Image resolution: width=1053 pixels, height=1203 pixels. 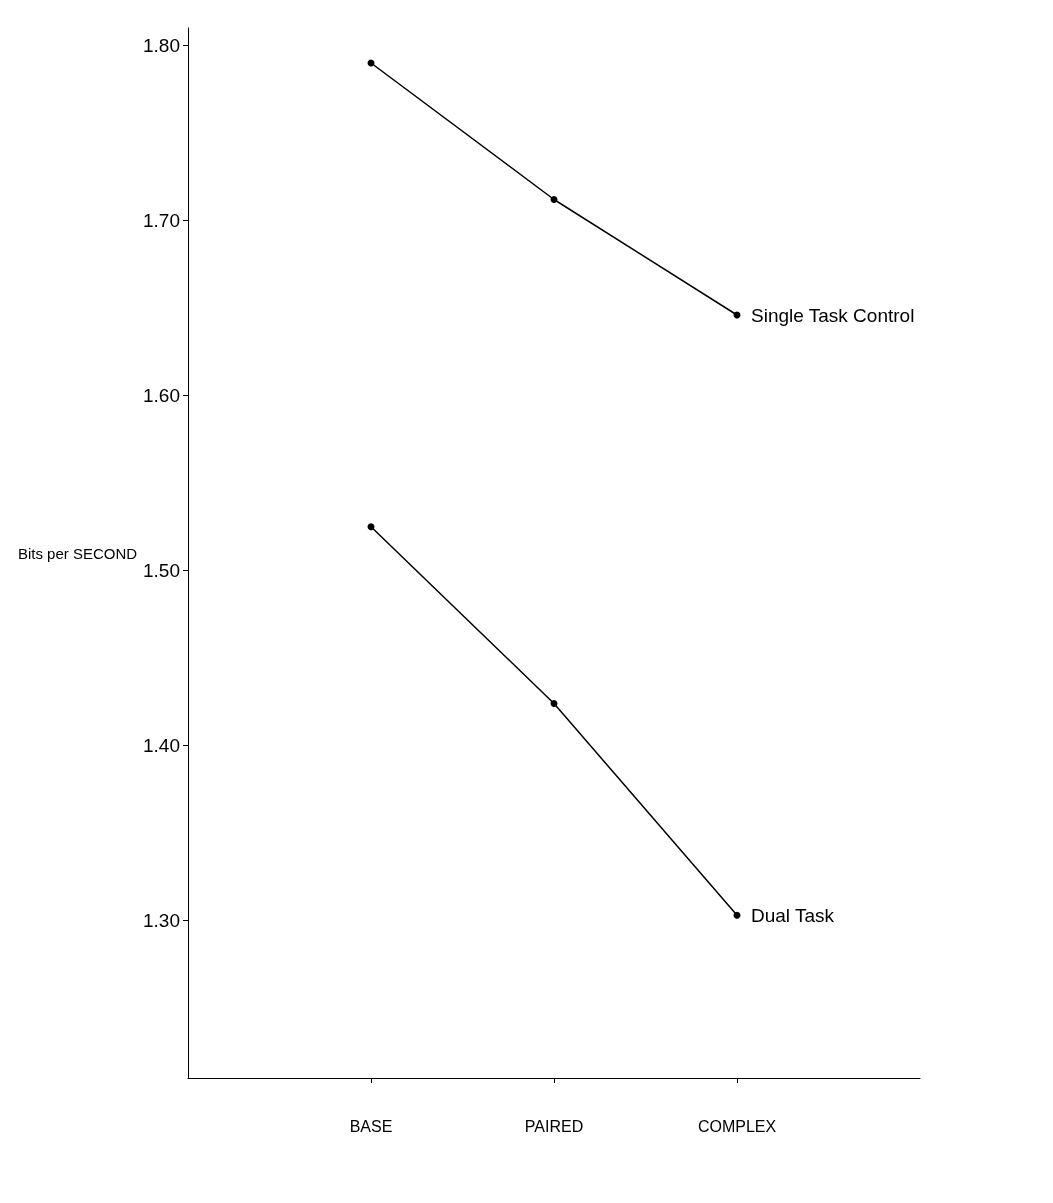 What do you see at coordinates (833, 315) in the screenshot?
I see `series-label: Single Task Control` at bounding box center [833, 315].